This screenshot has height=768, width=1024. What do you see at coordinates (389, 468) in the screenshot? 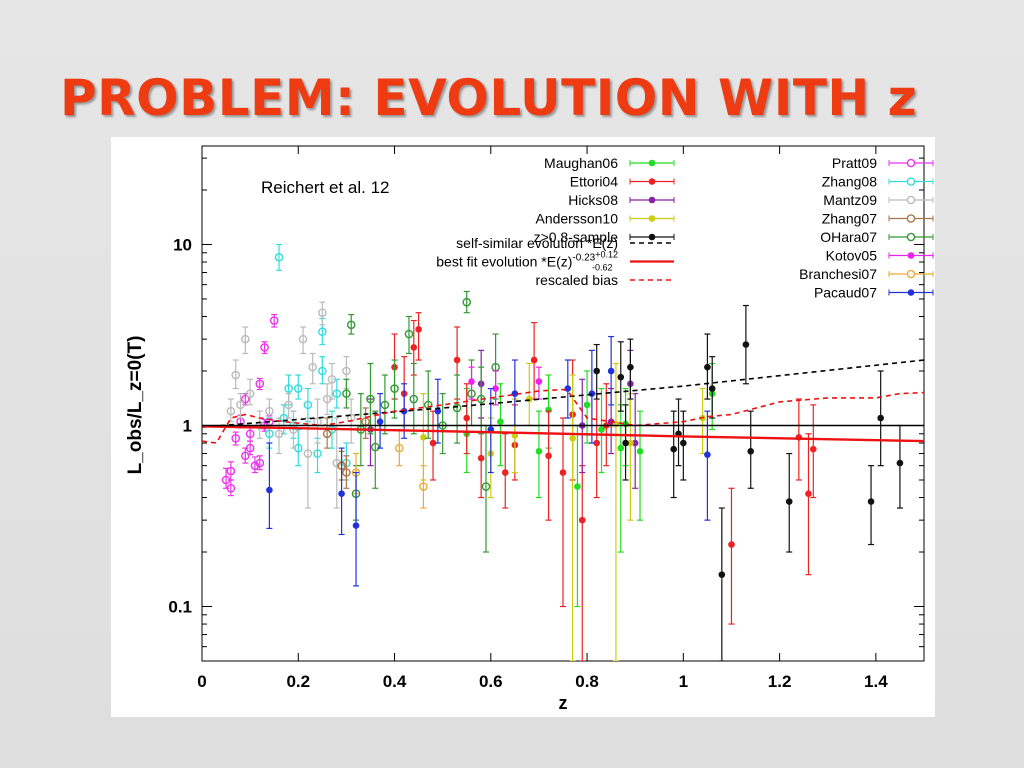
I see `series-branchesi07` at bounding box center [389, 468].